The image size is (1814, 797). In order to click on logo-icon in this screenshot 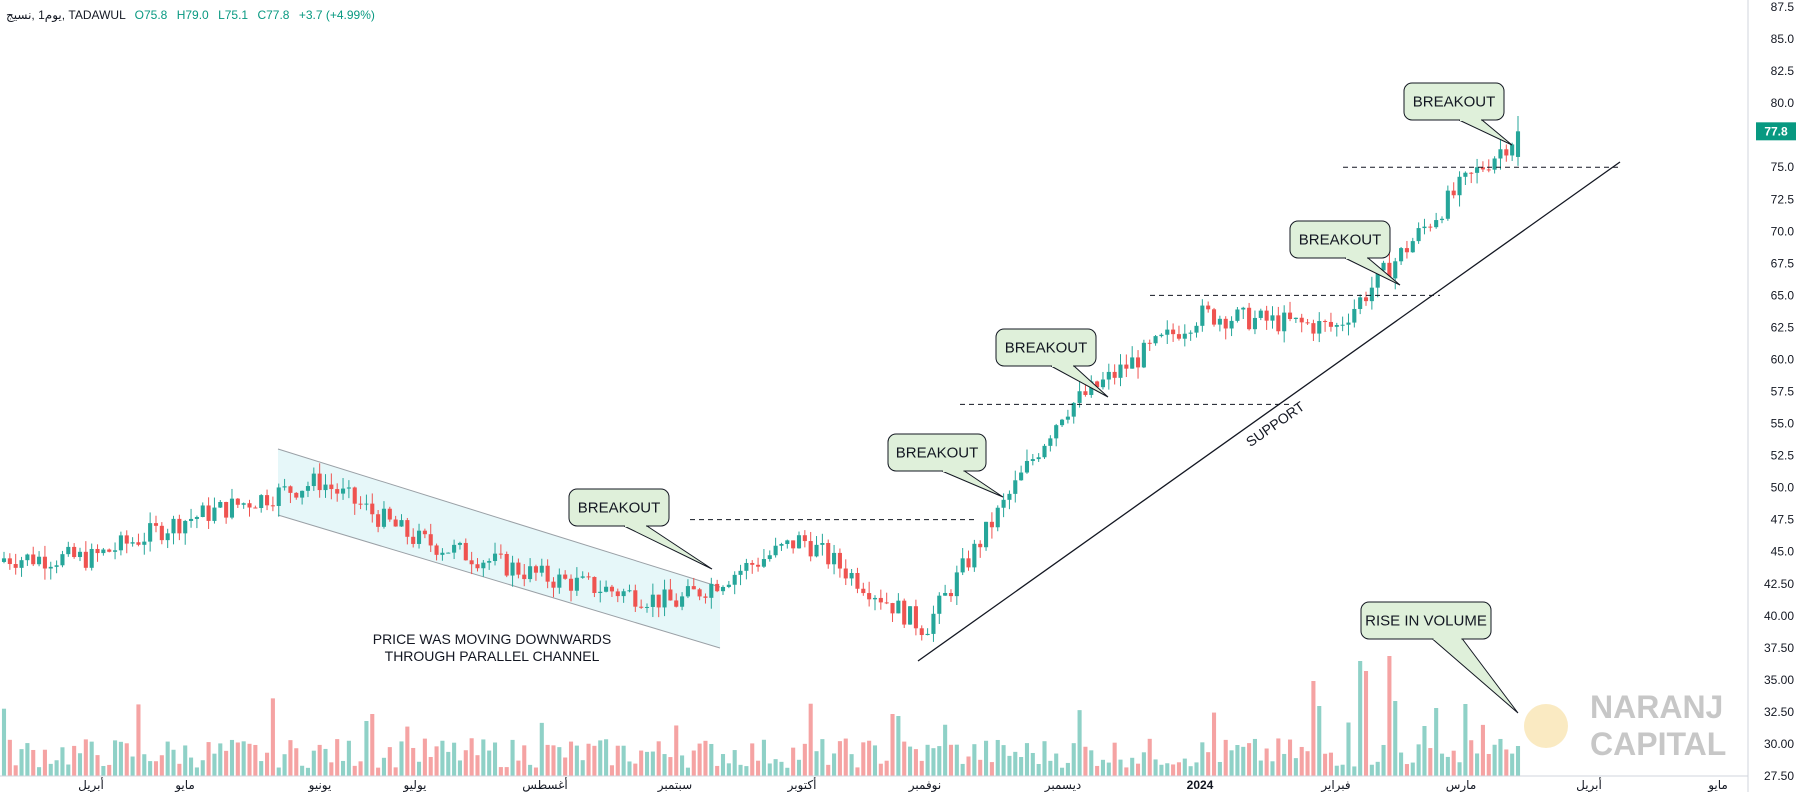, I will do `click(1546, 726)`.